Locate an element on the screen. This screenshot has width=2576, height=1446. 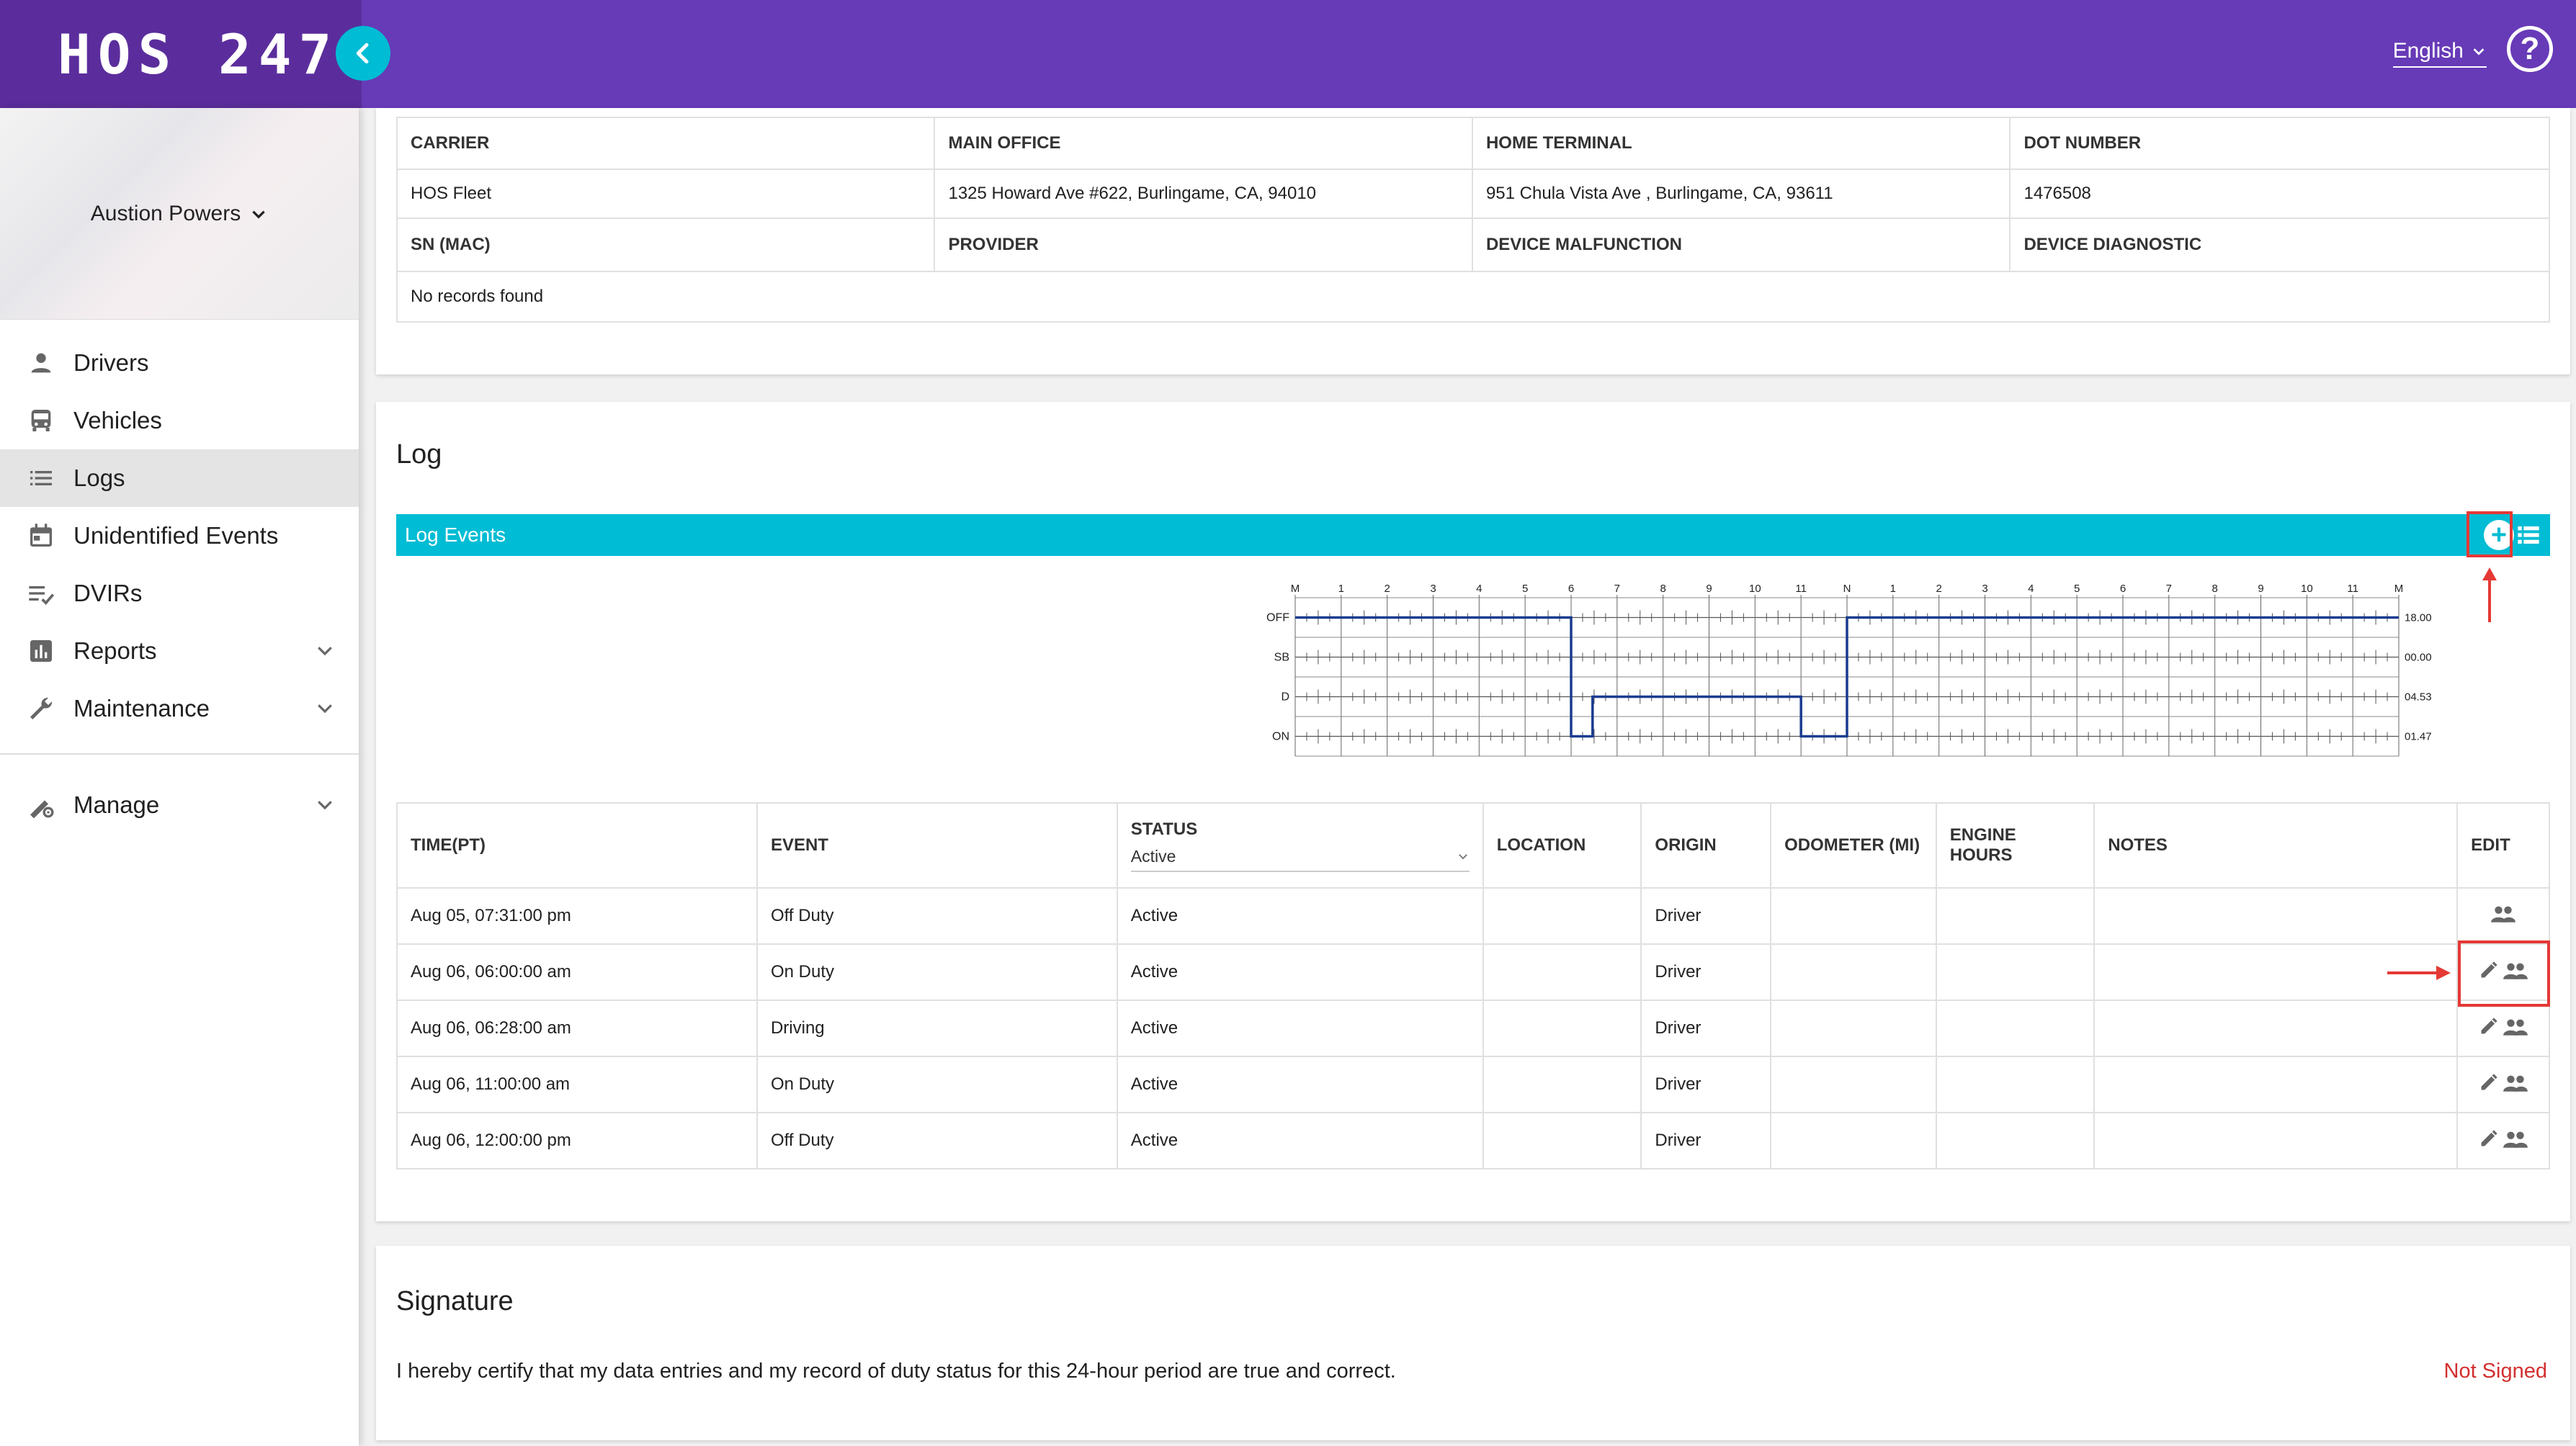
sidebar-item-label: Logs is located at coordinates (99, 477).